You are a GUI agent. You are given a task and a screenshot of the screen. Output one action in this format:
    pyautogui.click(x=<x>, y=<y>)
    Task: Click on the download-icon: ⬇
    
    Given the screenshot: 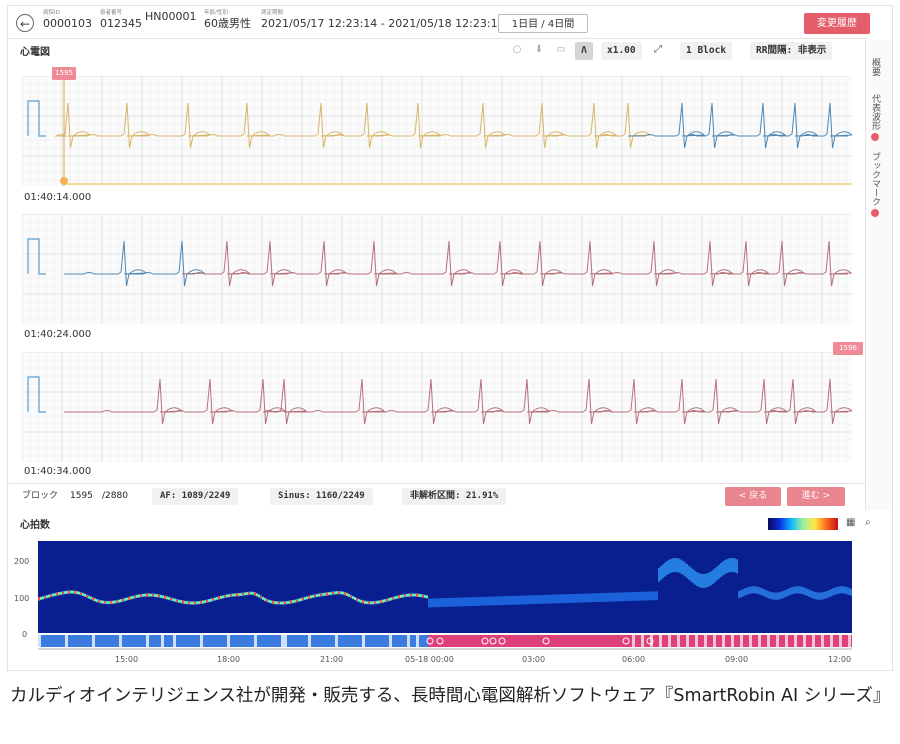 What is the action you would take?
    pyautogui.click(x=539, y=49)
    